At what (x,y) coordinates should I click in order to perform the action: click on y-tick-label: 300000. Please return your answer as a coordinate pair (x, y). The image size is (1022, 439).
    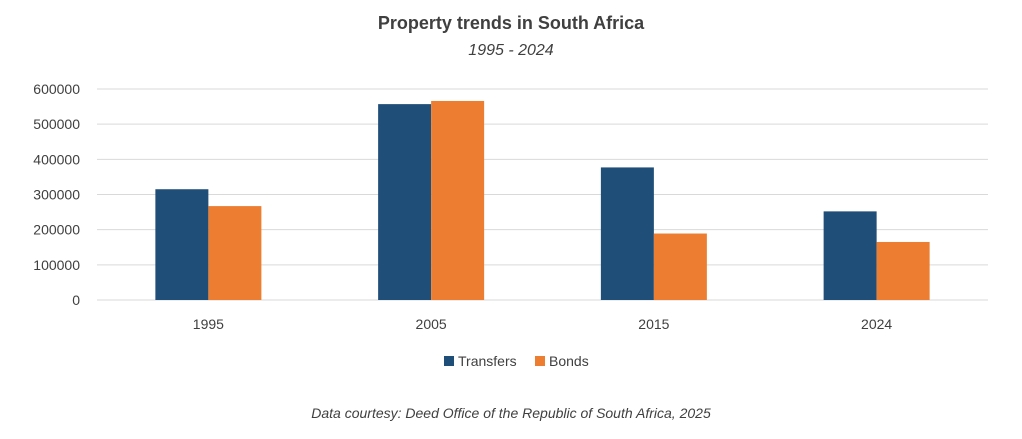
    Looking at the image, I should click on (56, 195).